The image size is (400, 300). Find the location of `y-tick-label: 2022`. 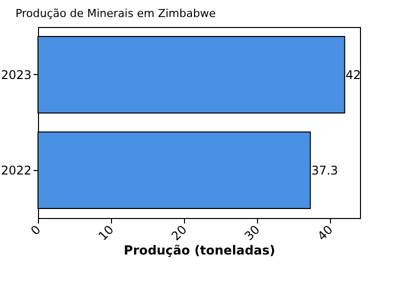

y-tick-label: 2022 is located at coordinates (16, 170).